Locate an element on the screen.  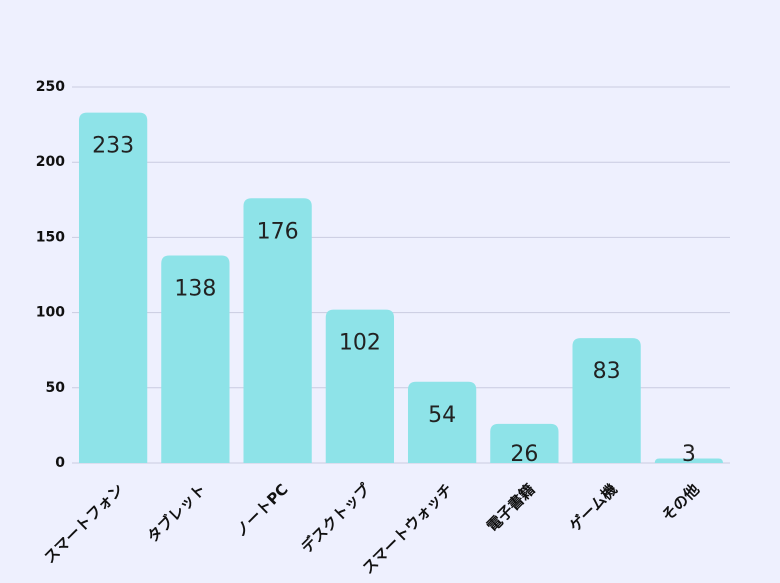
value-label: 138 is located at coordinates (195, 288).